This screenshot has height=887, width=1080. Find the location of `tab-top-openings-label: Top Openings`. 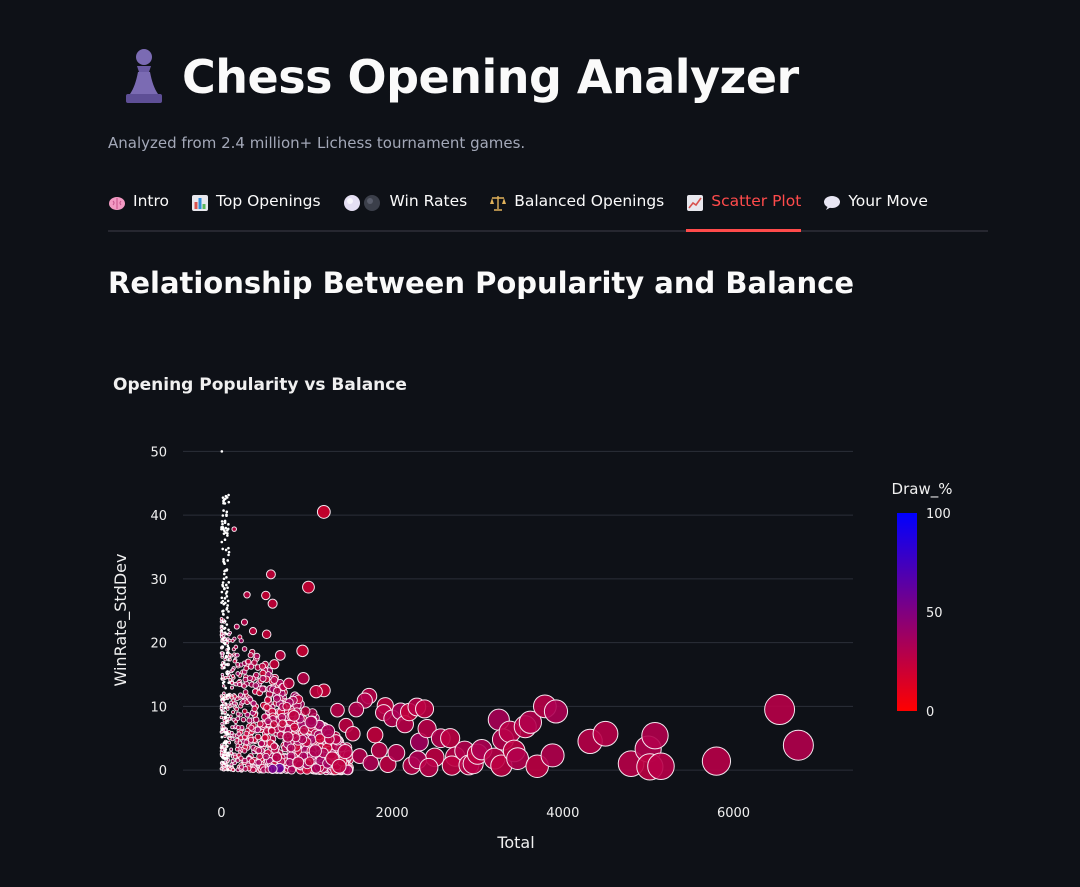

tab-top-openings-label: Top Openings is located at coordinates (268, 201).